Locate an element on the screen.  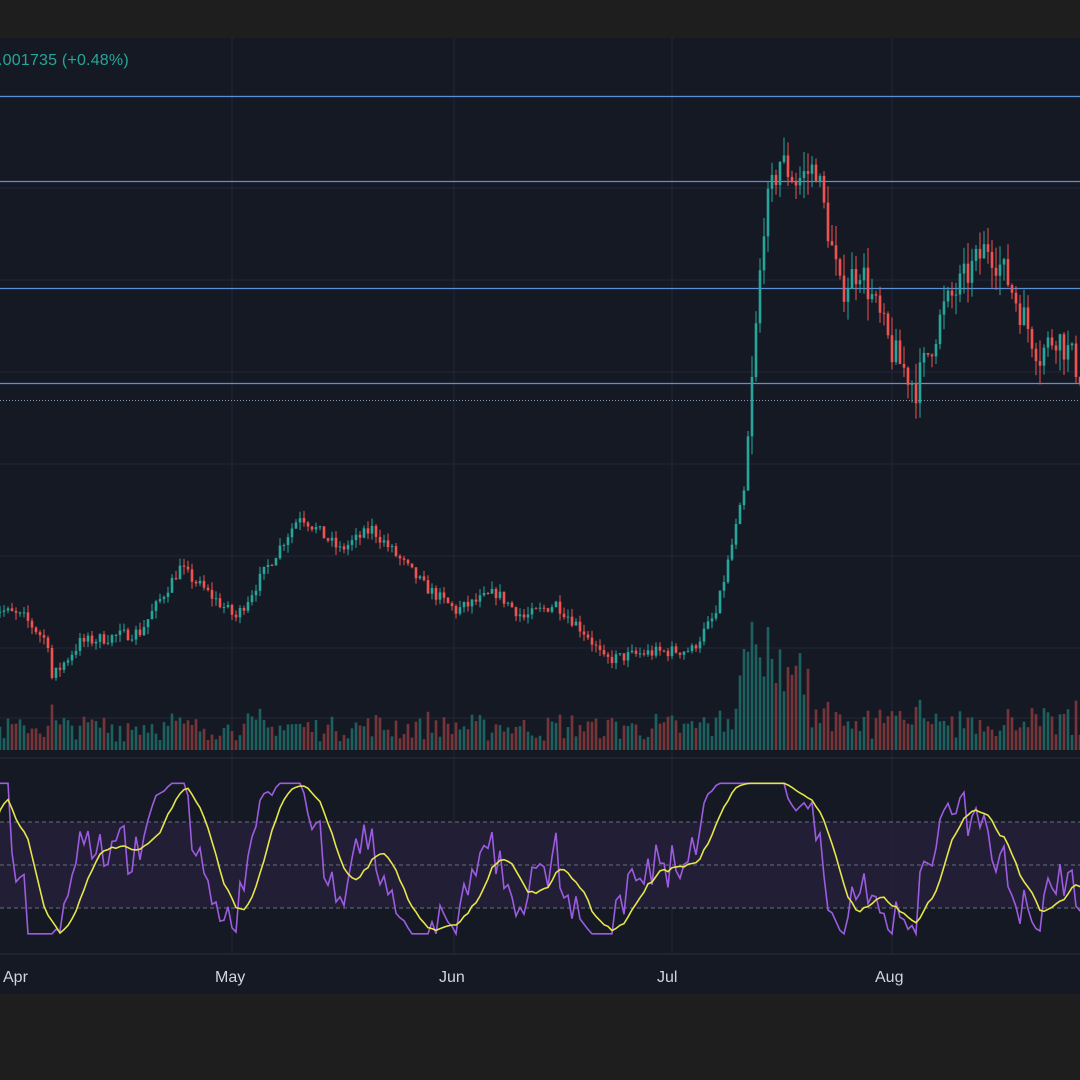
price-change-readout: .001735 (+0.48%) is located at coordinates (64, 60).